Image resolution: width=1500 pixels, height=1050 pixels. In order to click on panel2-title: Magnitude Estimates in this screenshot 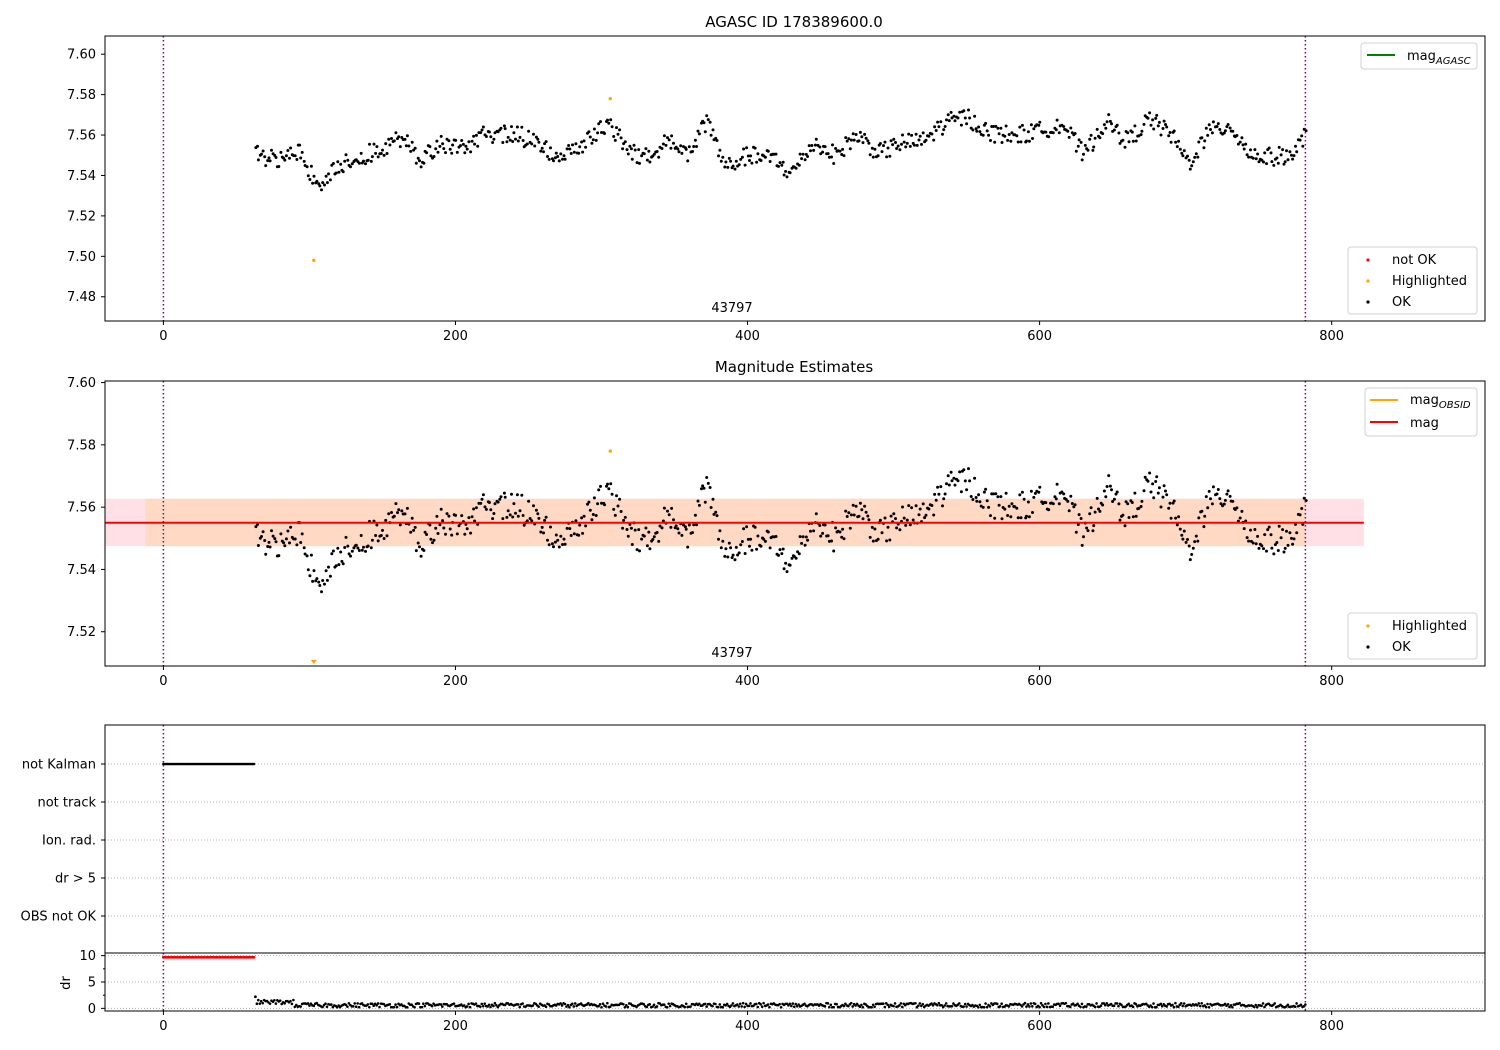, I will do `click(794, 367)`.